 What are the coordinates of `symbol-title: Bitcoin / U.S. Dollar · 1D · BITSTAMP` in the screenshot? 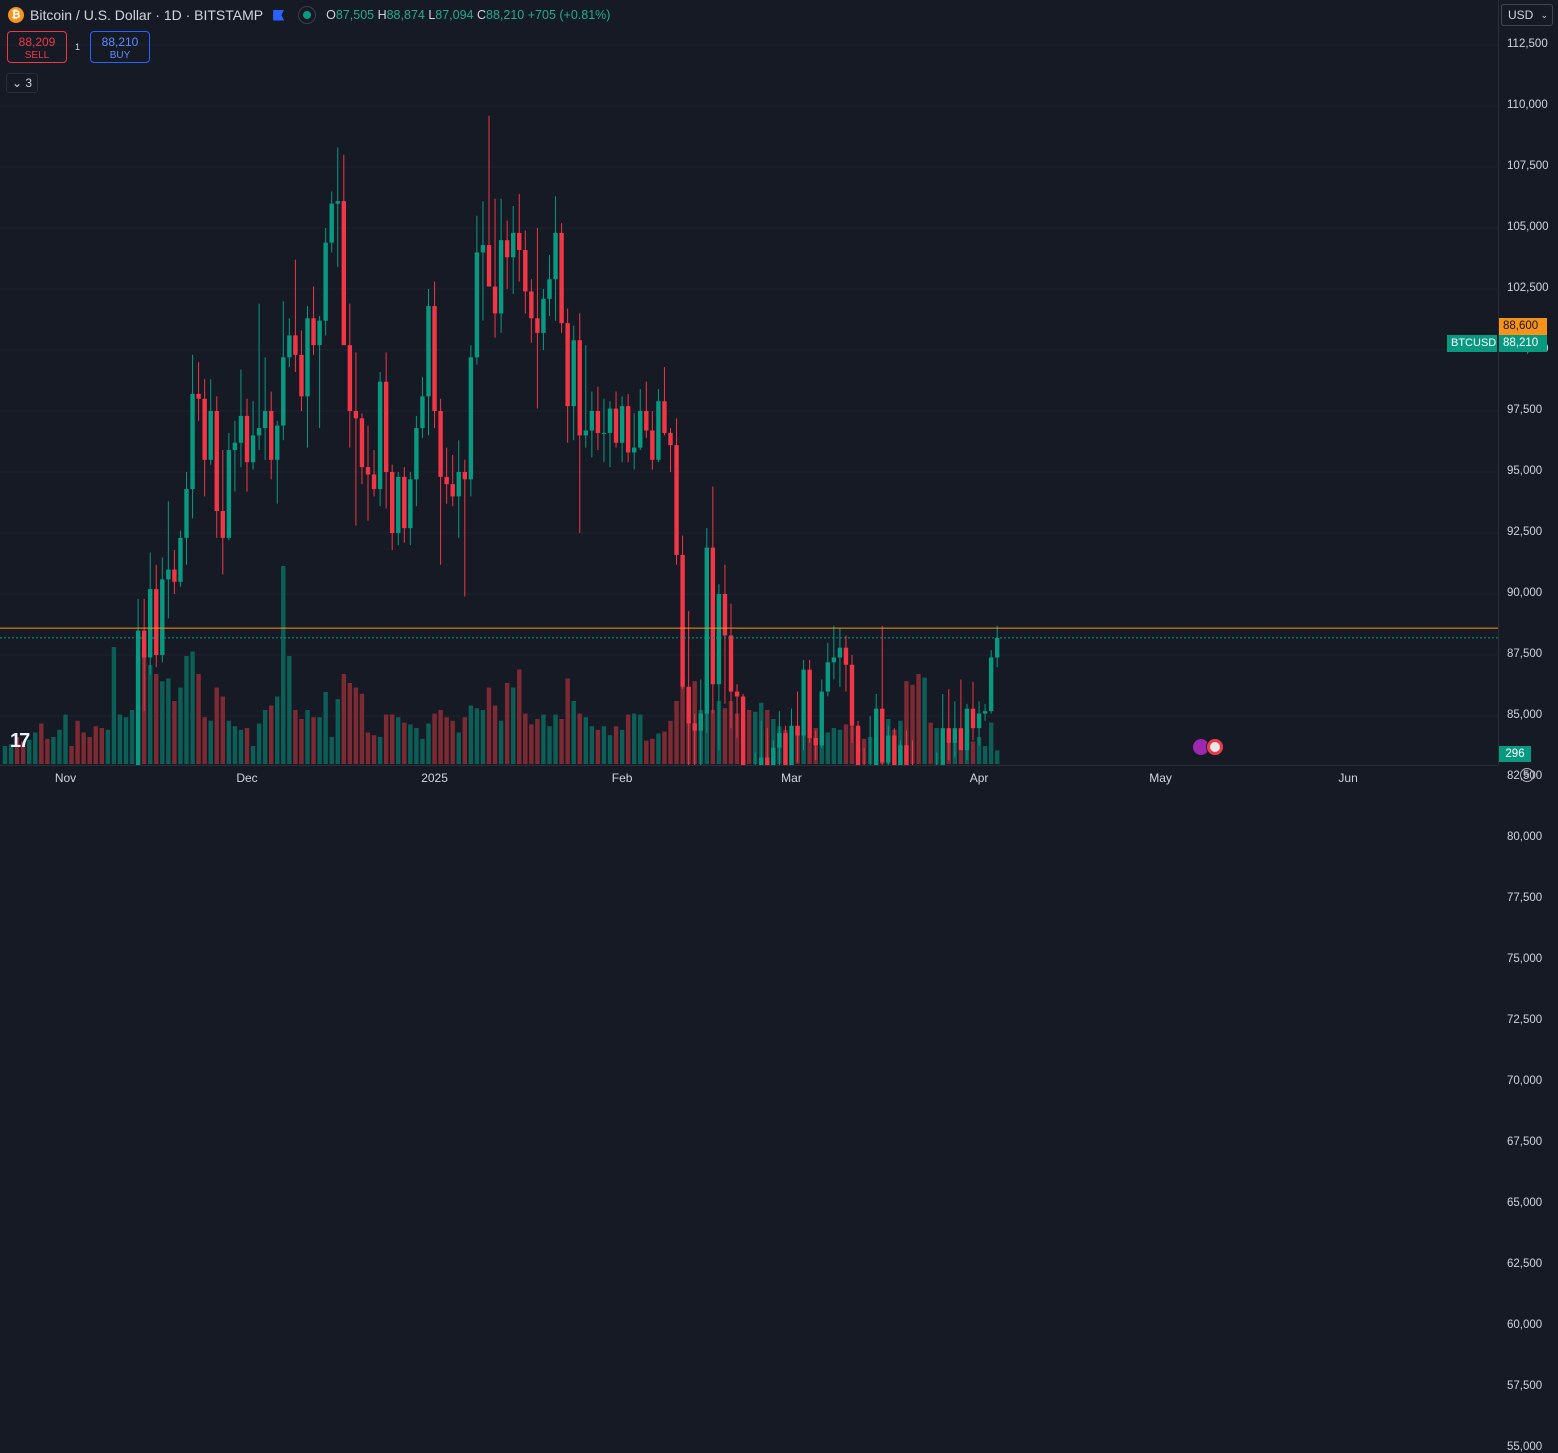 It's located at (146, 15).